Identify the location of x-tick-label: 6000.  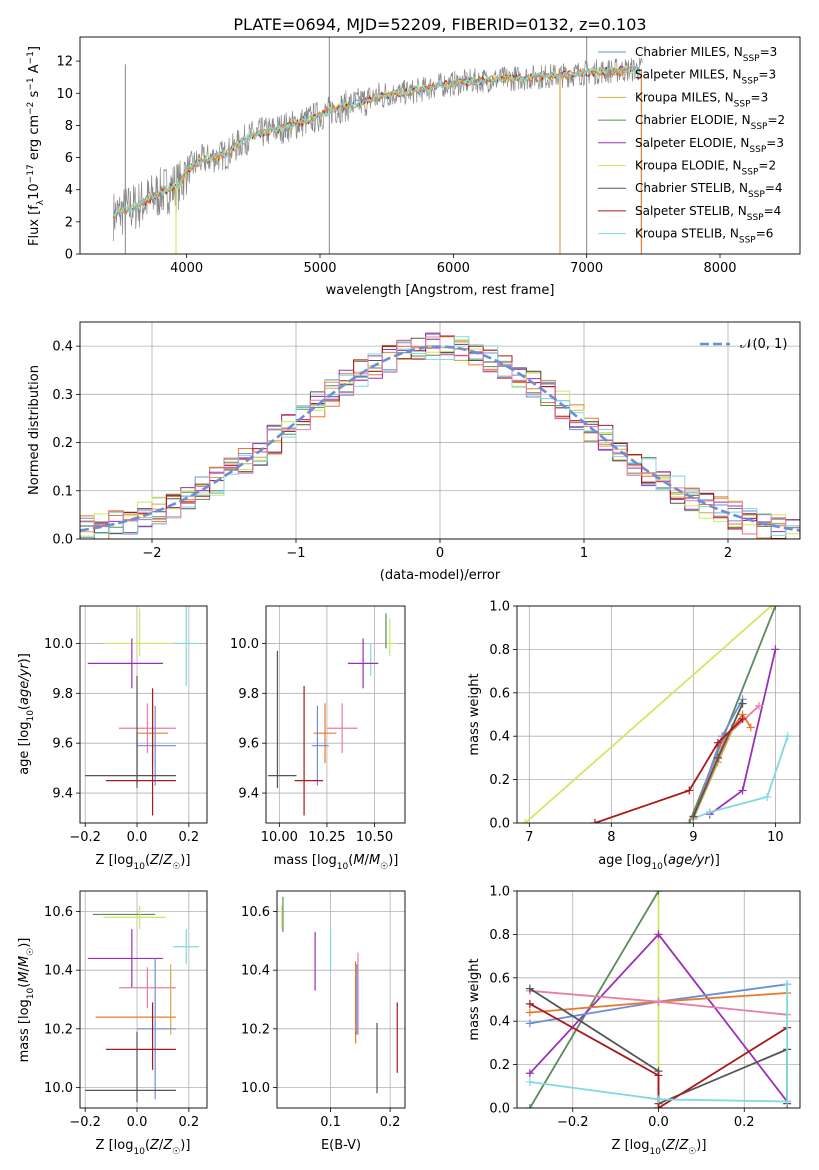
(453, 268).